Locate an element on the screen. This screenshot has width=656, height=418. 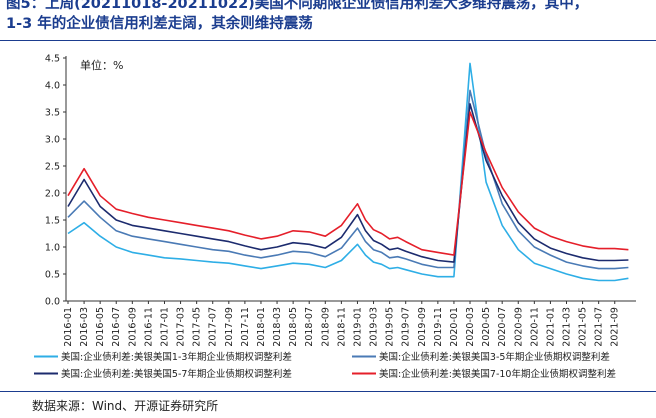
x-tick-label: 2017-05 is located at coordinates (197, 327).